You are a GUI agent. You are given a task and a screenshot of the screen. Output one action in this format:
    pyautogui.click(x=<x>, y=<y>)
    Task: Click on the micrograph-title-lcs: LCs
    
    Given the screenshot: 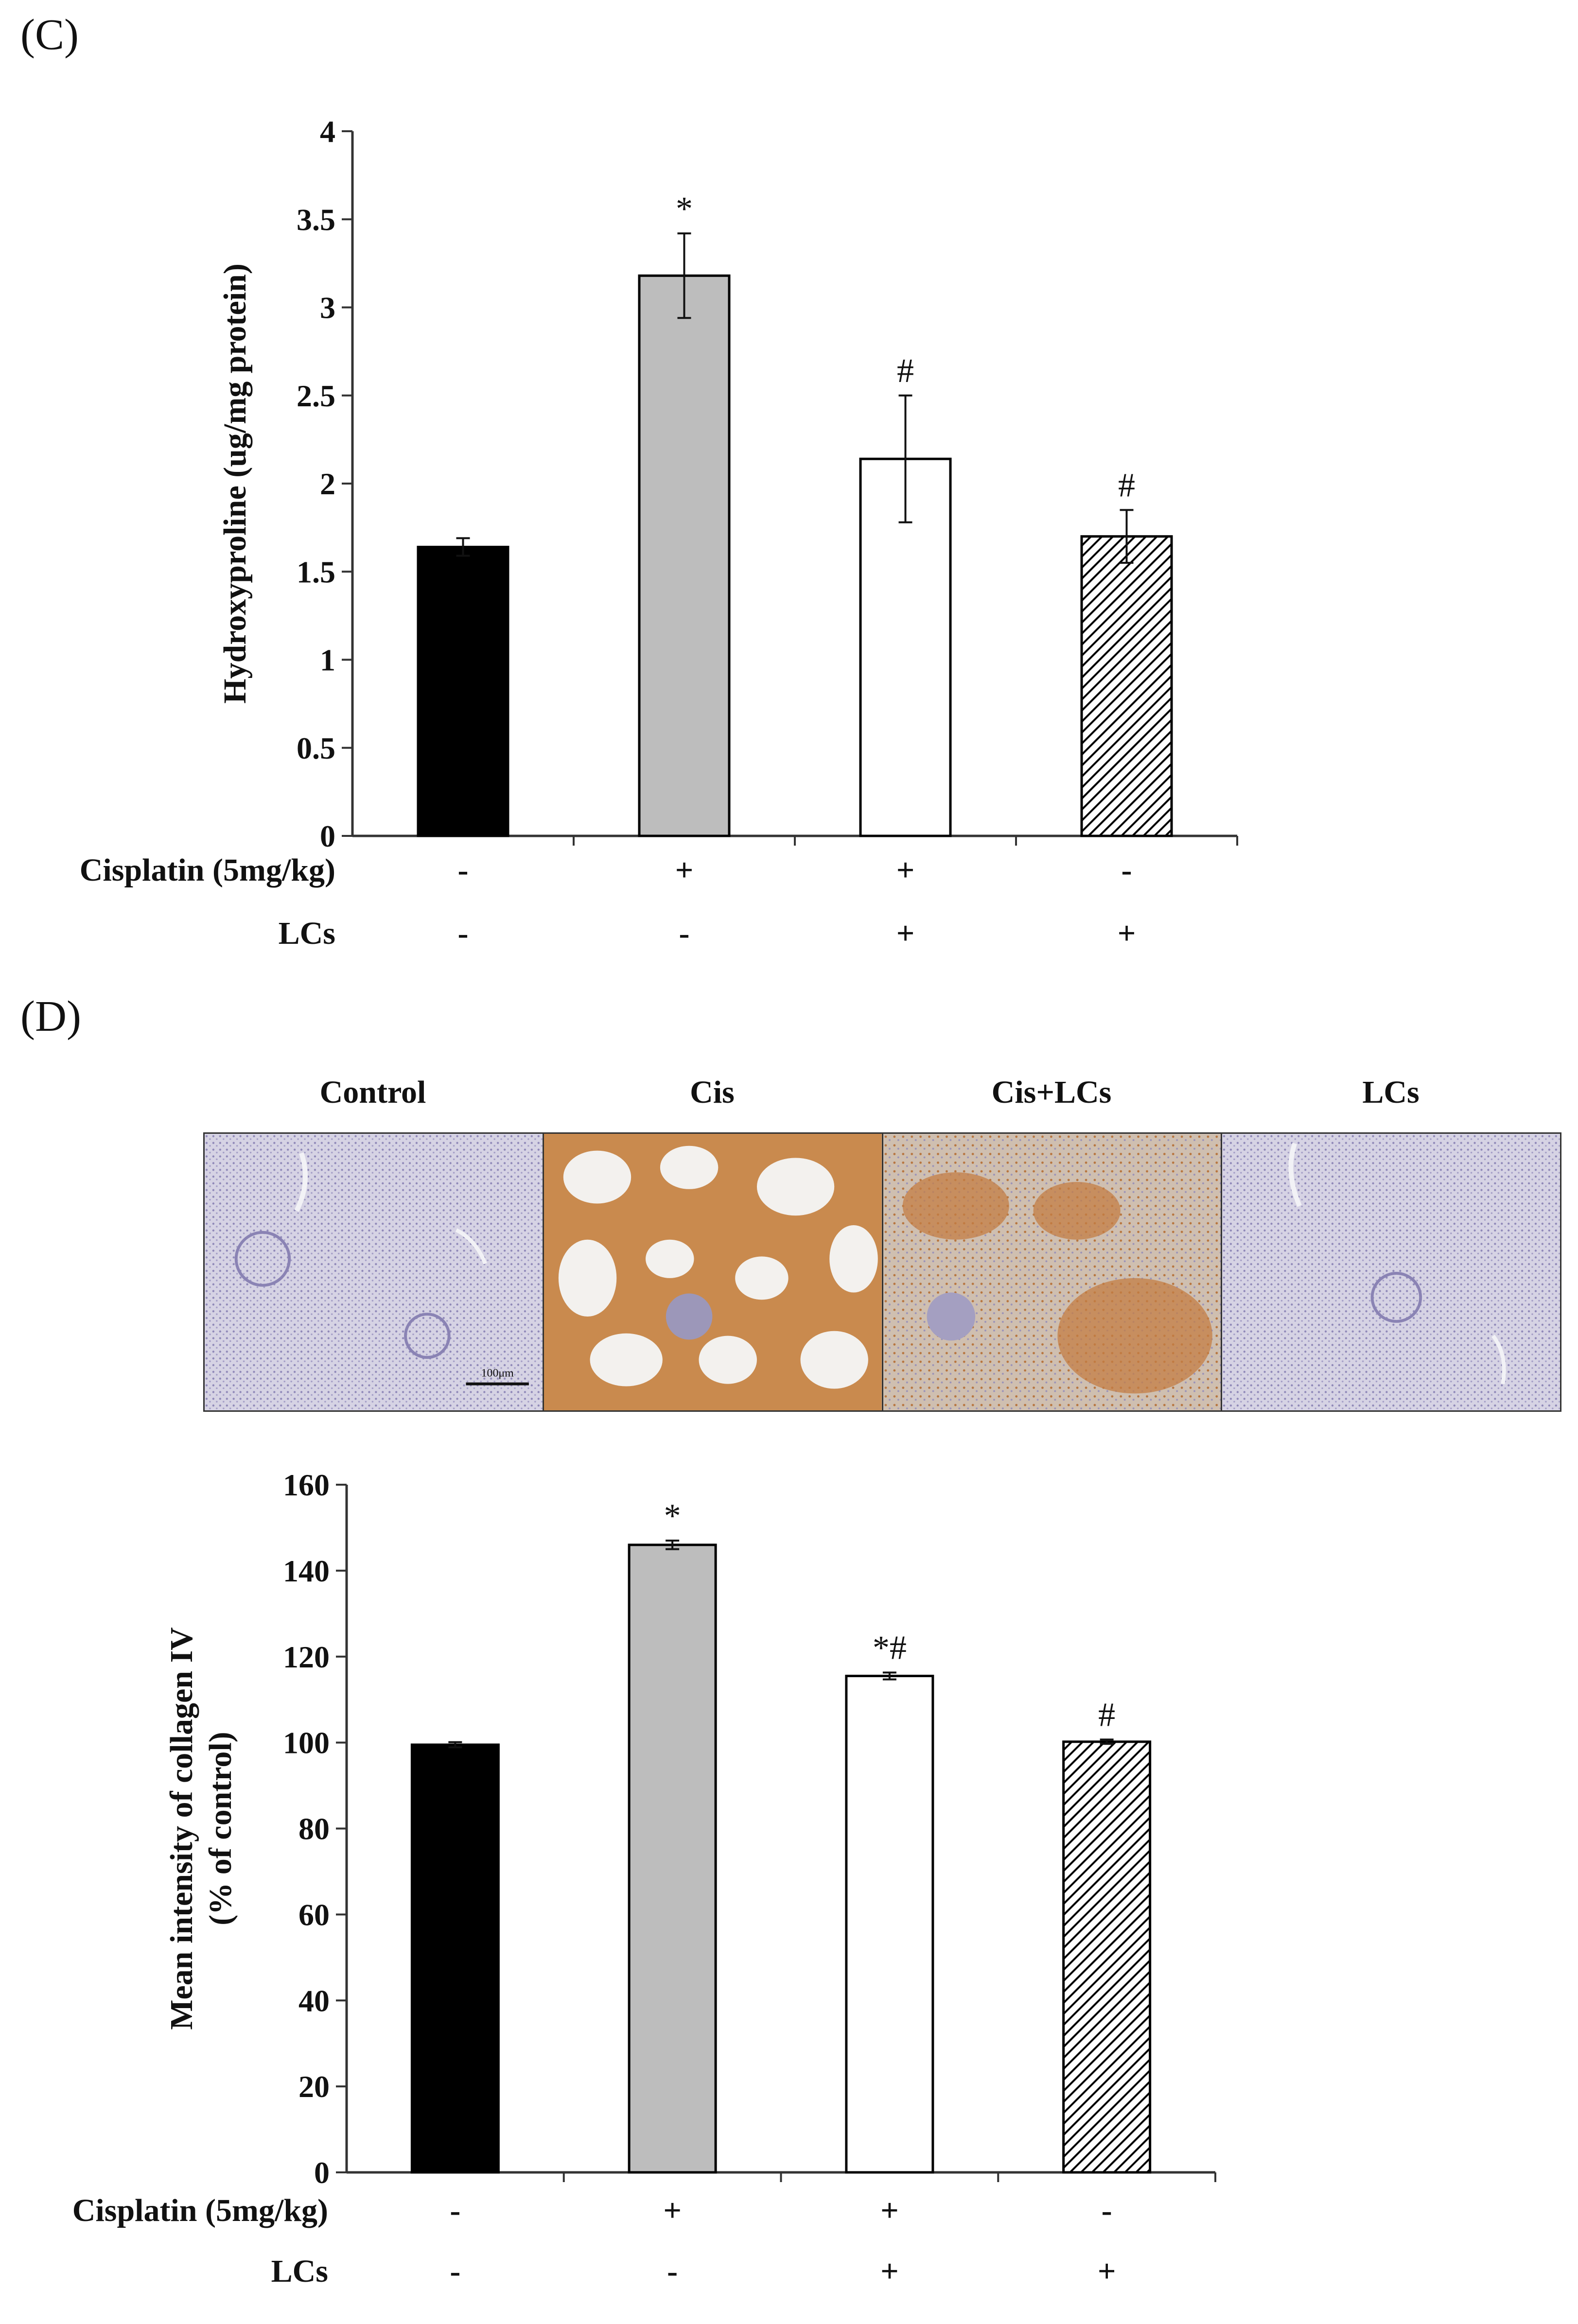 What is the action you would take?
    pyautogui.click(x=1391, y=1092)
    